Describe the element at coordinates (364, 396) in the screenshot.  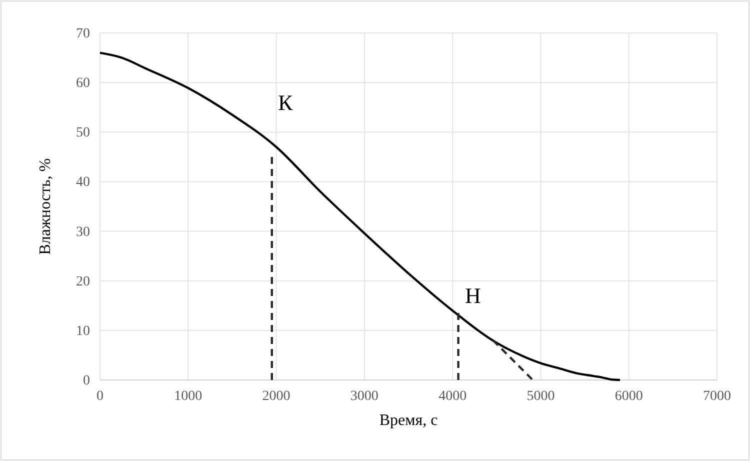
I see `x-tick-label: 3000` at that location.